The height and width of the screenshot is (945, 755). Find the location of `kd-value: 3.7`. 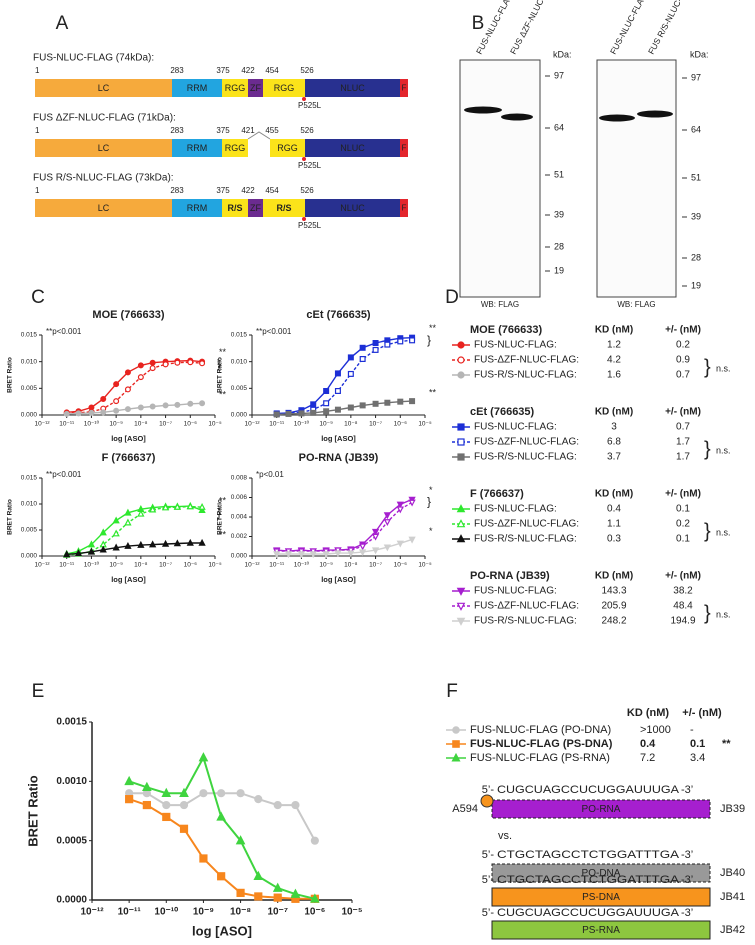

kd-value: 3.7 is located at coordinates (614, 457).